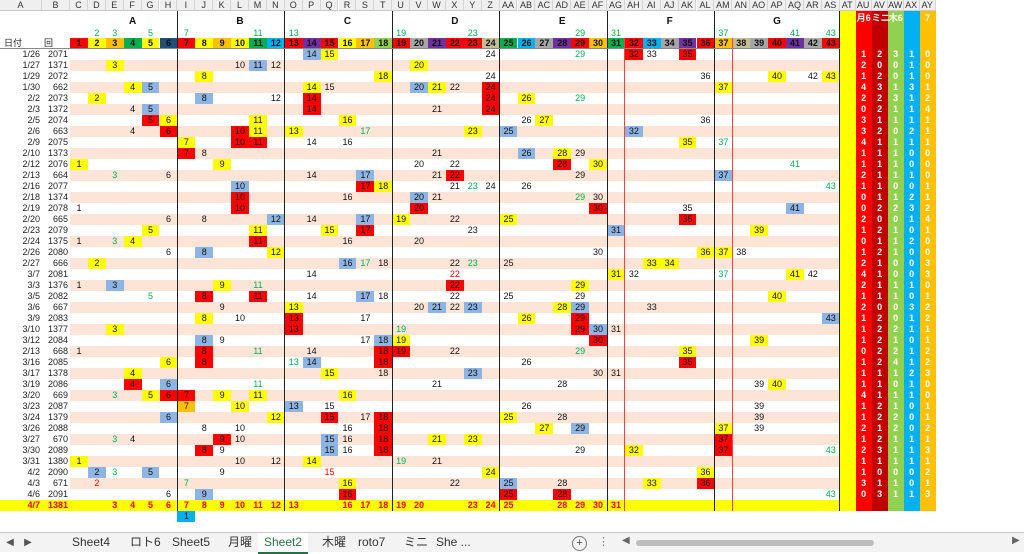 The width and height of the screenshot is (1024, 554). I want to click on column-header-b: B, so click(56, 5).